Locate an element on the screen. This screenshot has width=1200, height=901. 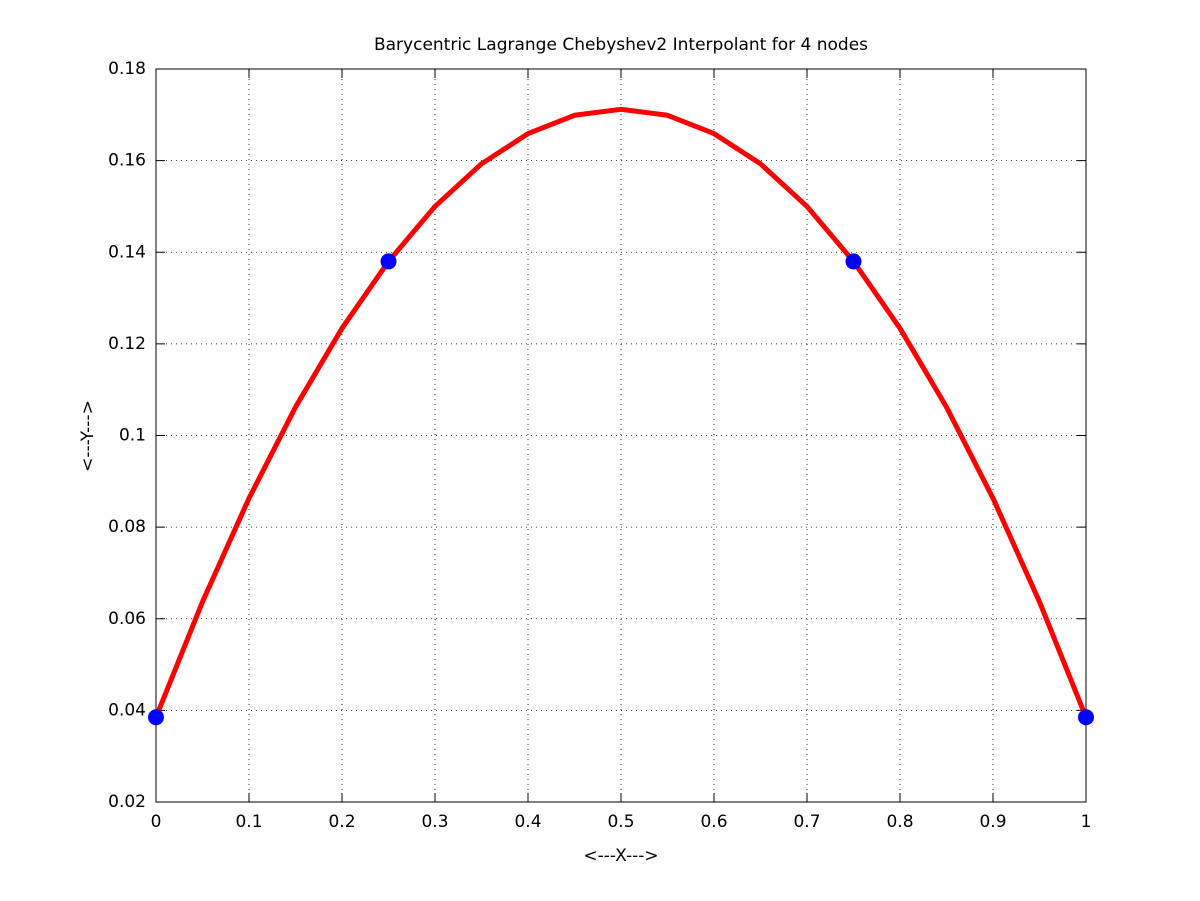
x-tick-label: 1 is located at coordinates (1086, 822).